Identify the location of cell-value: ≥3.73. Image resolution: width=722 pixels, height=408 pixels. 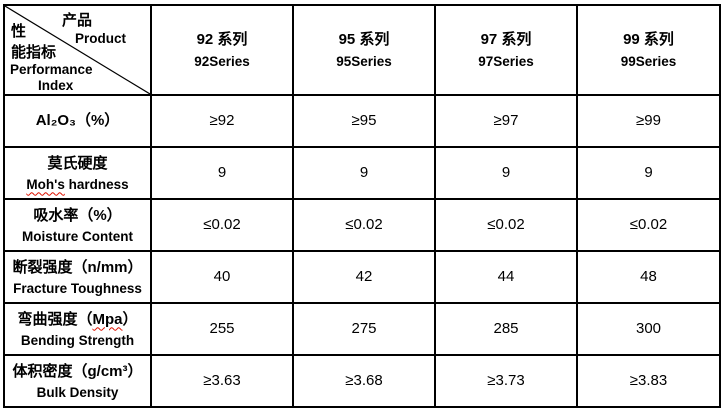
(506, 380).